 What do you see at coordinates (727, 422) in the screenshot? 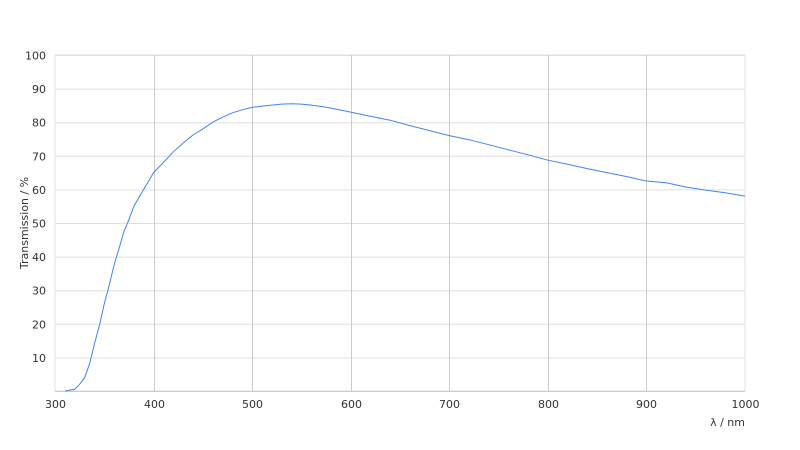
I see `x-axis-label: λ / nm` at bounding box center [727, 422].